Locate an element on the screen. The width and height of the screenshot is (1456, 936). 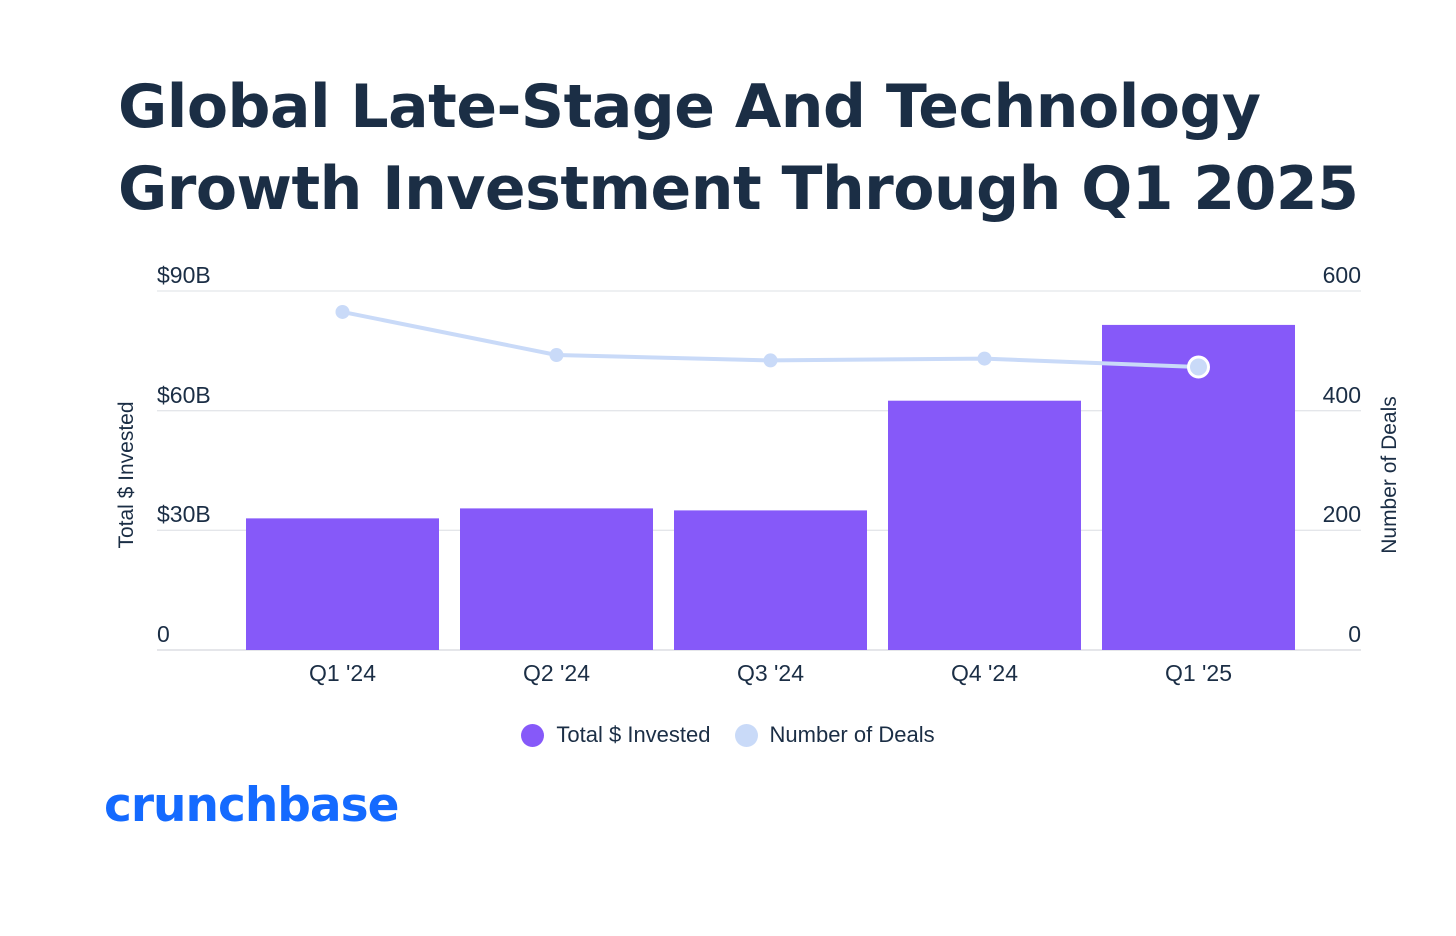
x-tick-3: Q4 '24 is located at coordinates (984, 673).